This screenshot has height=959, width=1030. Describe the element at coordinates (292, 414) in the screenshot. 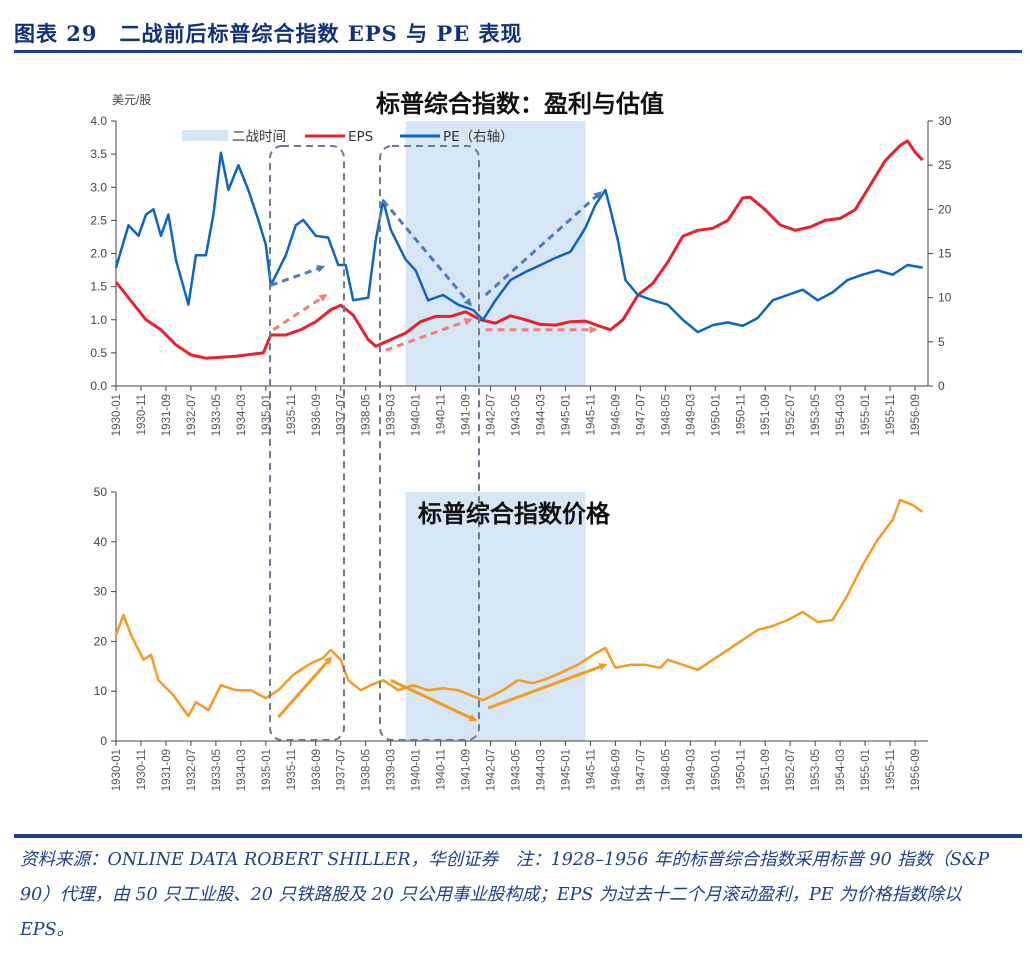

I see `top-x-tick-label: 1935-11` at that location.